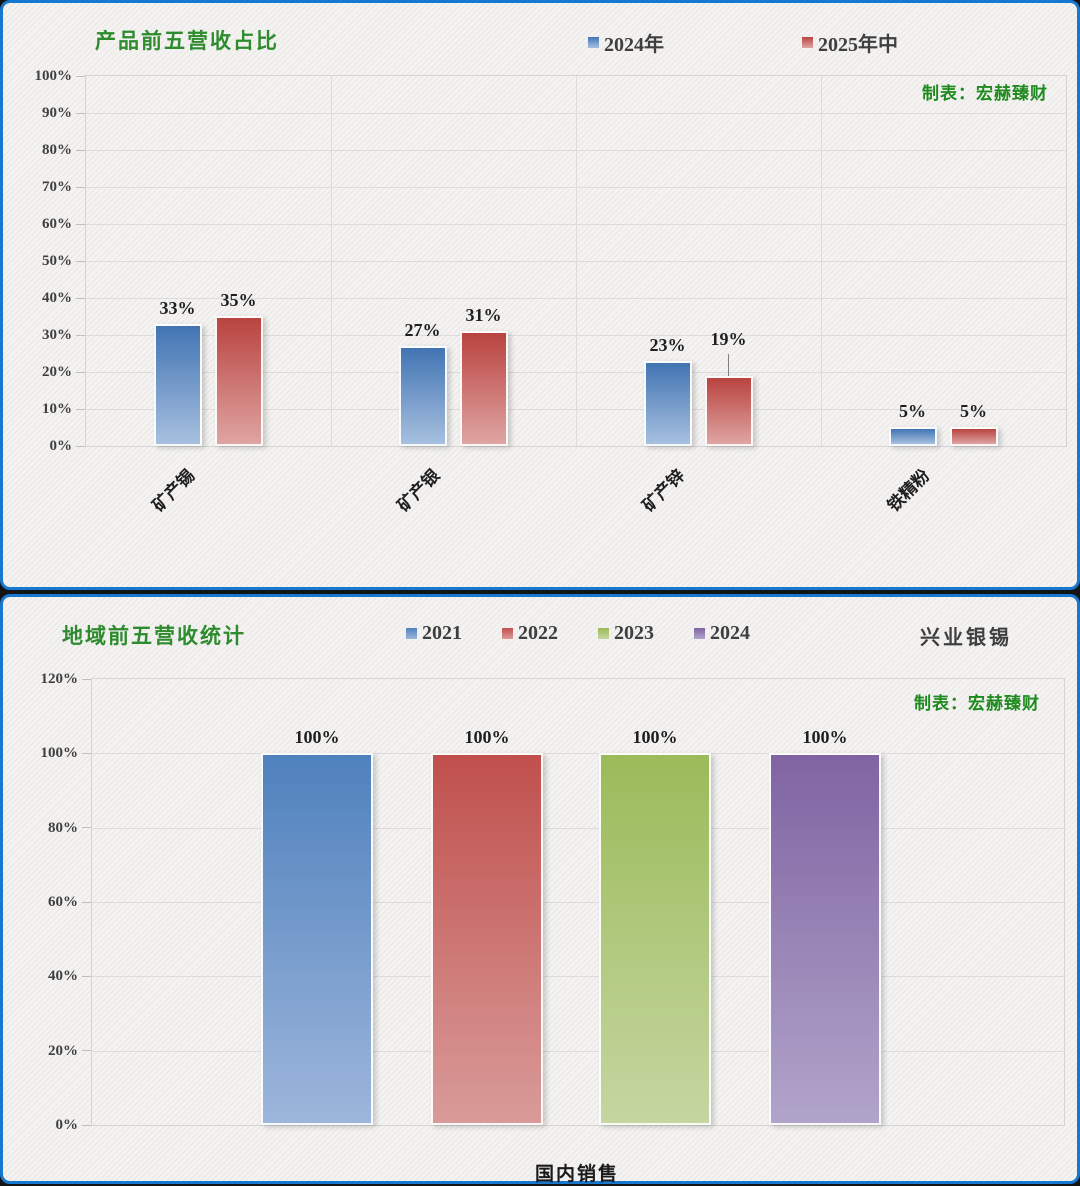 The width and height of the screenshot is (1080, 1186). What do you see at coordinates (422, 330) in the screenshot?
I see `bar-value-label: 27%` at bounding box center [422, 330].